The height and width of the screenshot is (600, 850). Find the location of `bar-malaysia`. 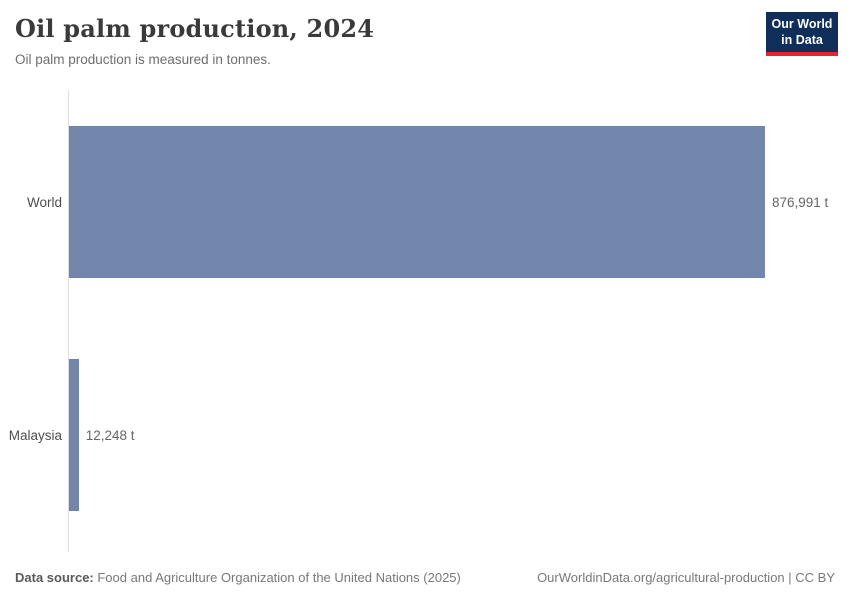

bar-malaysia is located at coordinates (74, 435).